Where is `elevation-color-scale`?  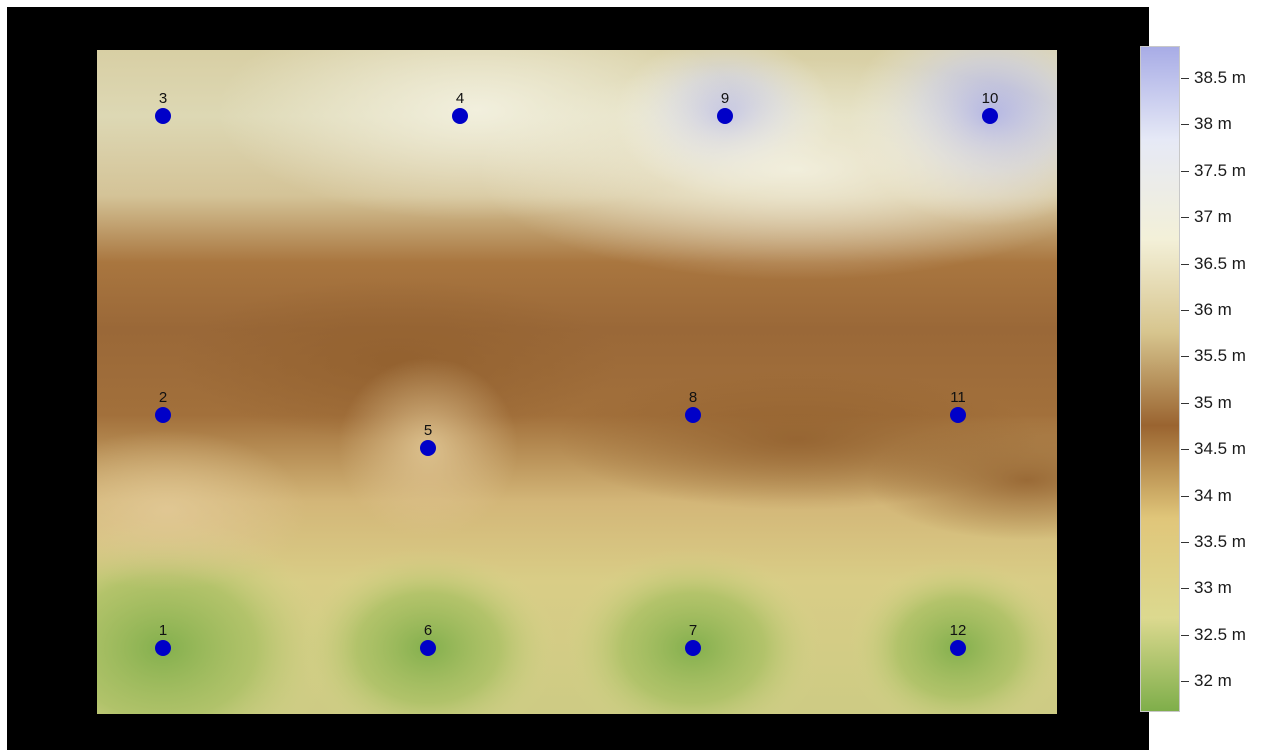 elevation-color-scale is located at coordinates (1160, 379).